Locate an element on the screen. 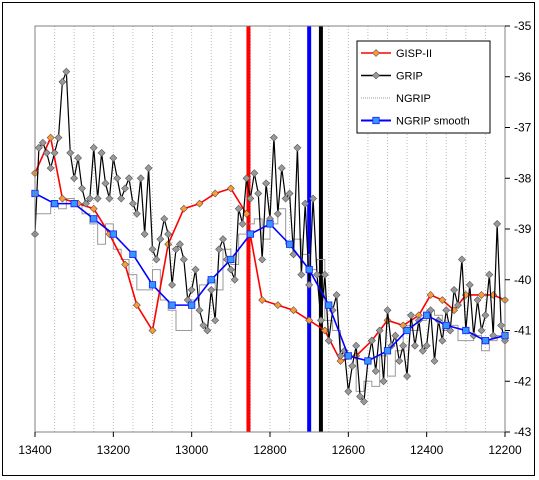 The image size is (539, 480). x-tick-label: 12600 is located at coordinates (349, 450).